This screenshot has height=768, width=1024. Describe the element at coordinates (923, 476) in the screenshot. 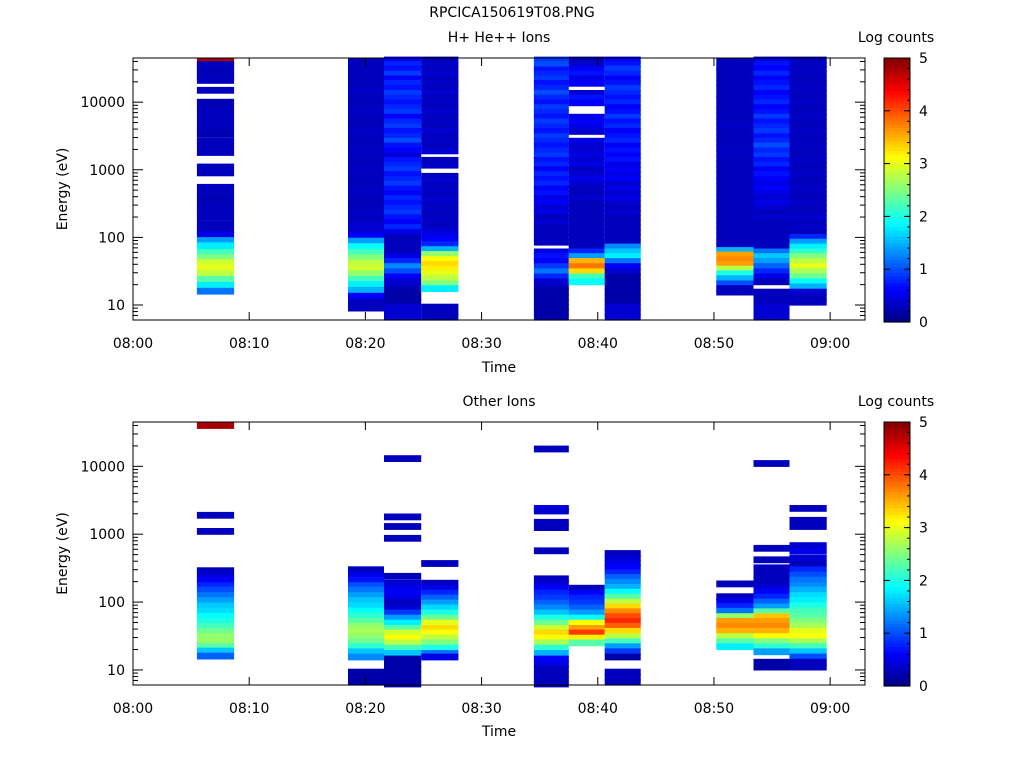

I see `colorbar-tick-label: 4` at that location.